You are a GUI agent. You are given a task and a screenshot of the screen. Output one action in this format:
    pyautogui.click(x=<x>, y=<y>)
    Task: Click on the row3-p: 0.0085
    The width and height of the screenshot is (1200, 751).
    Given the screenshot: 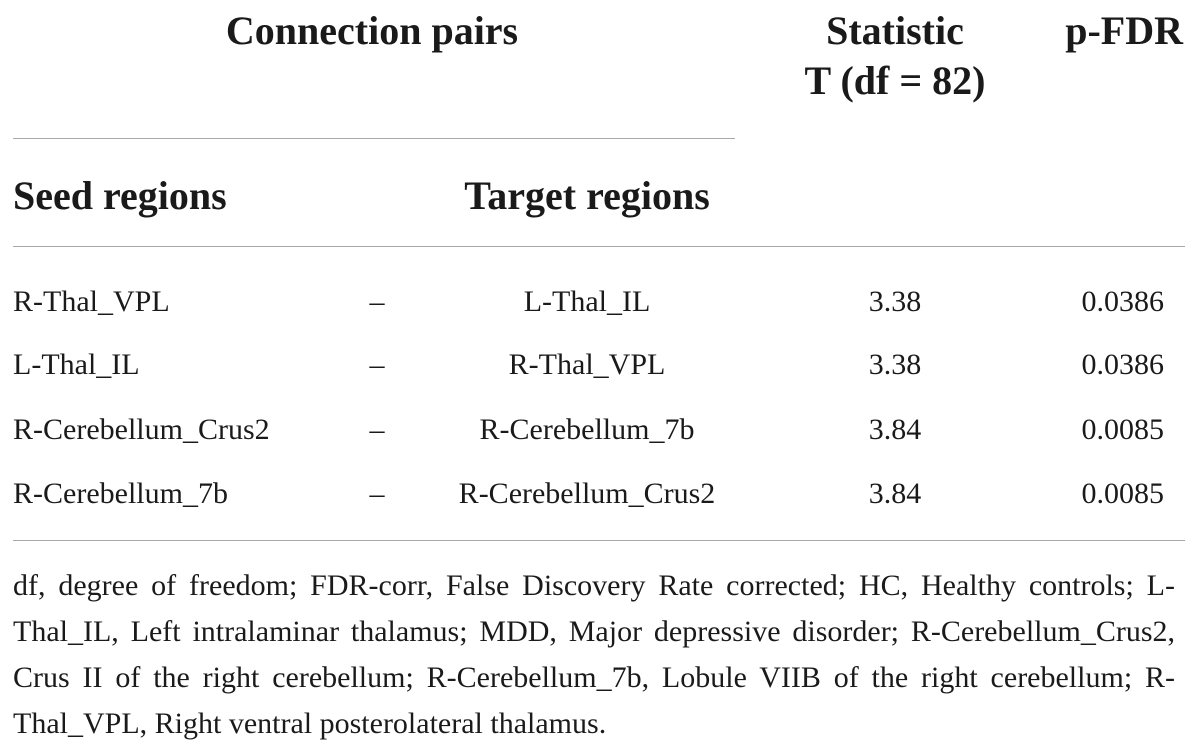 What is the action you would take?
    pyautogui.click(x=1123, y=429)
    